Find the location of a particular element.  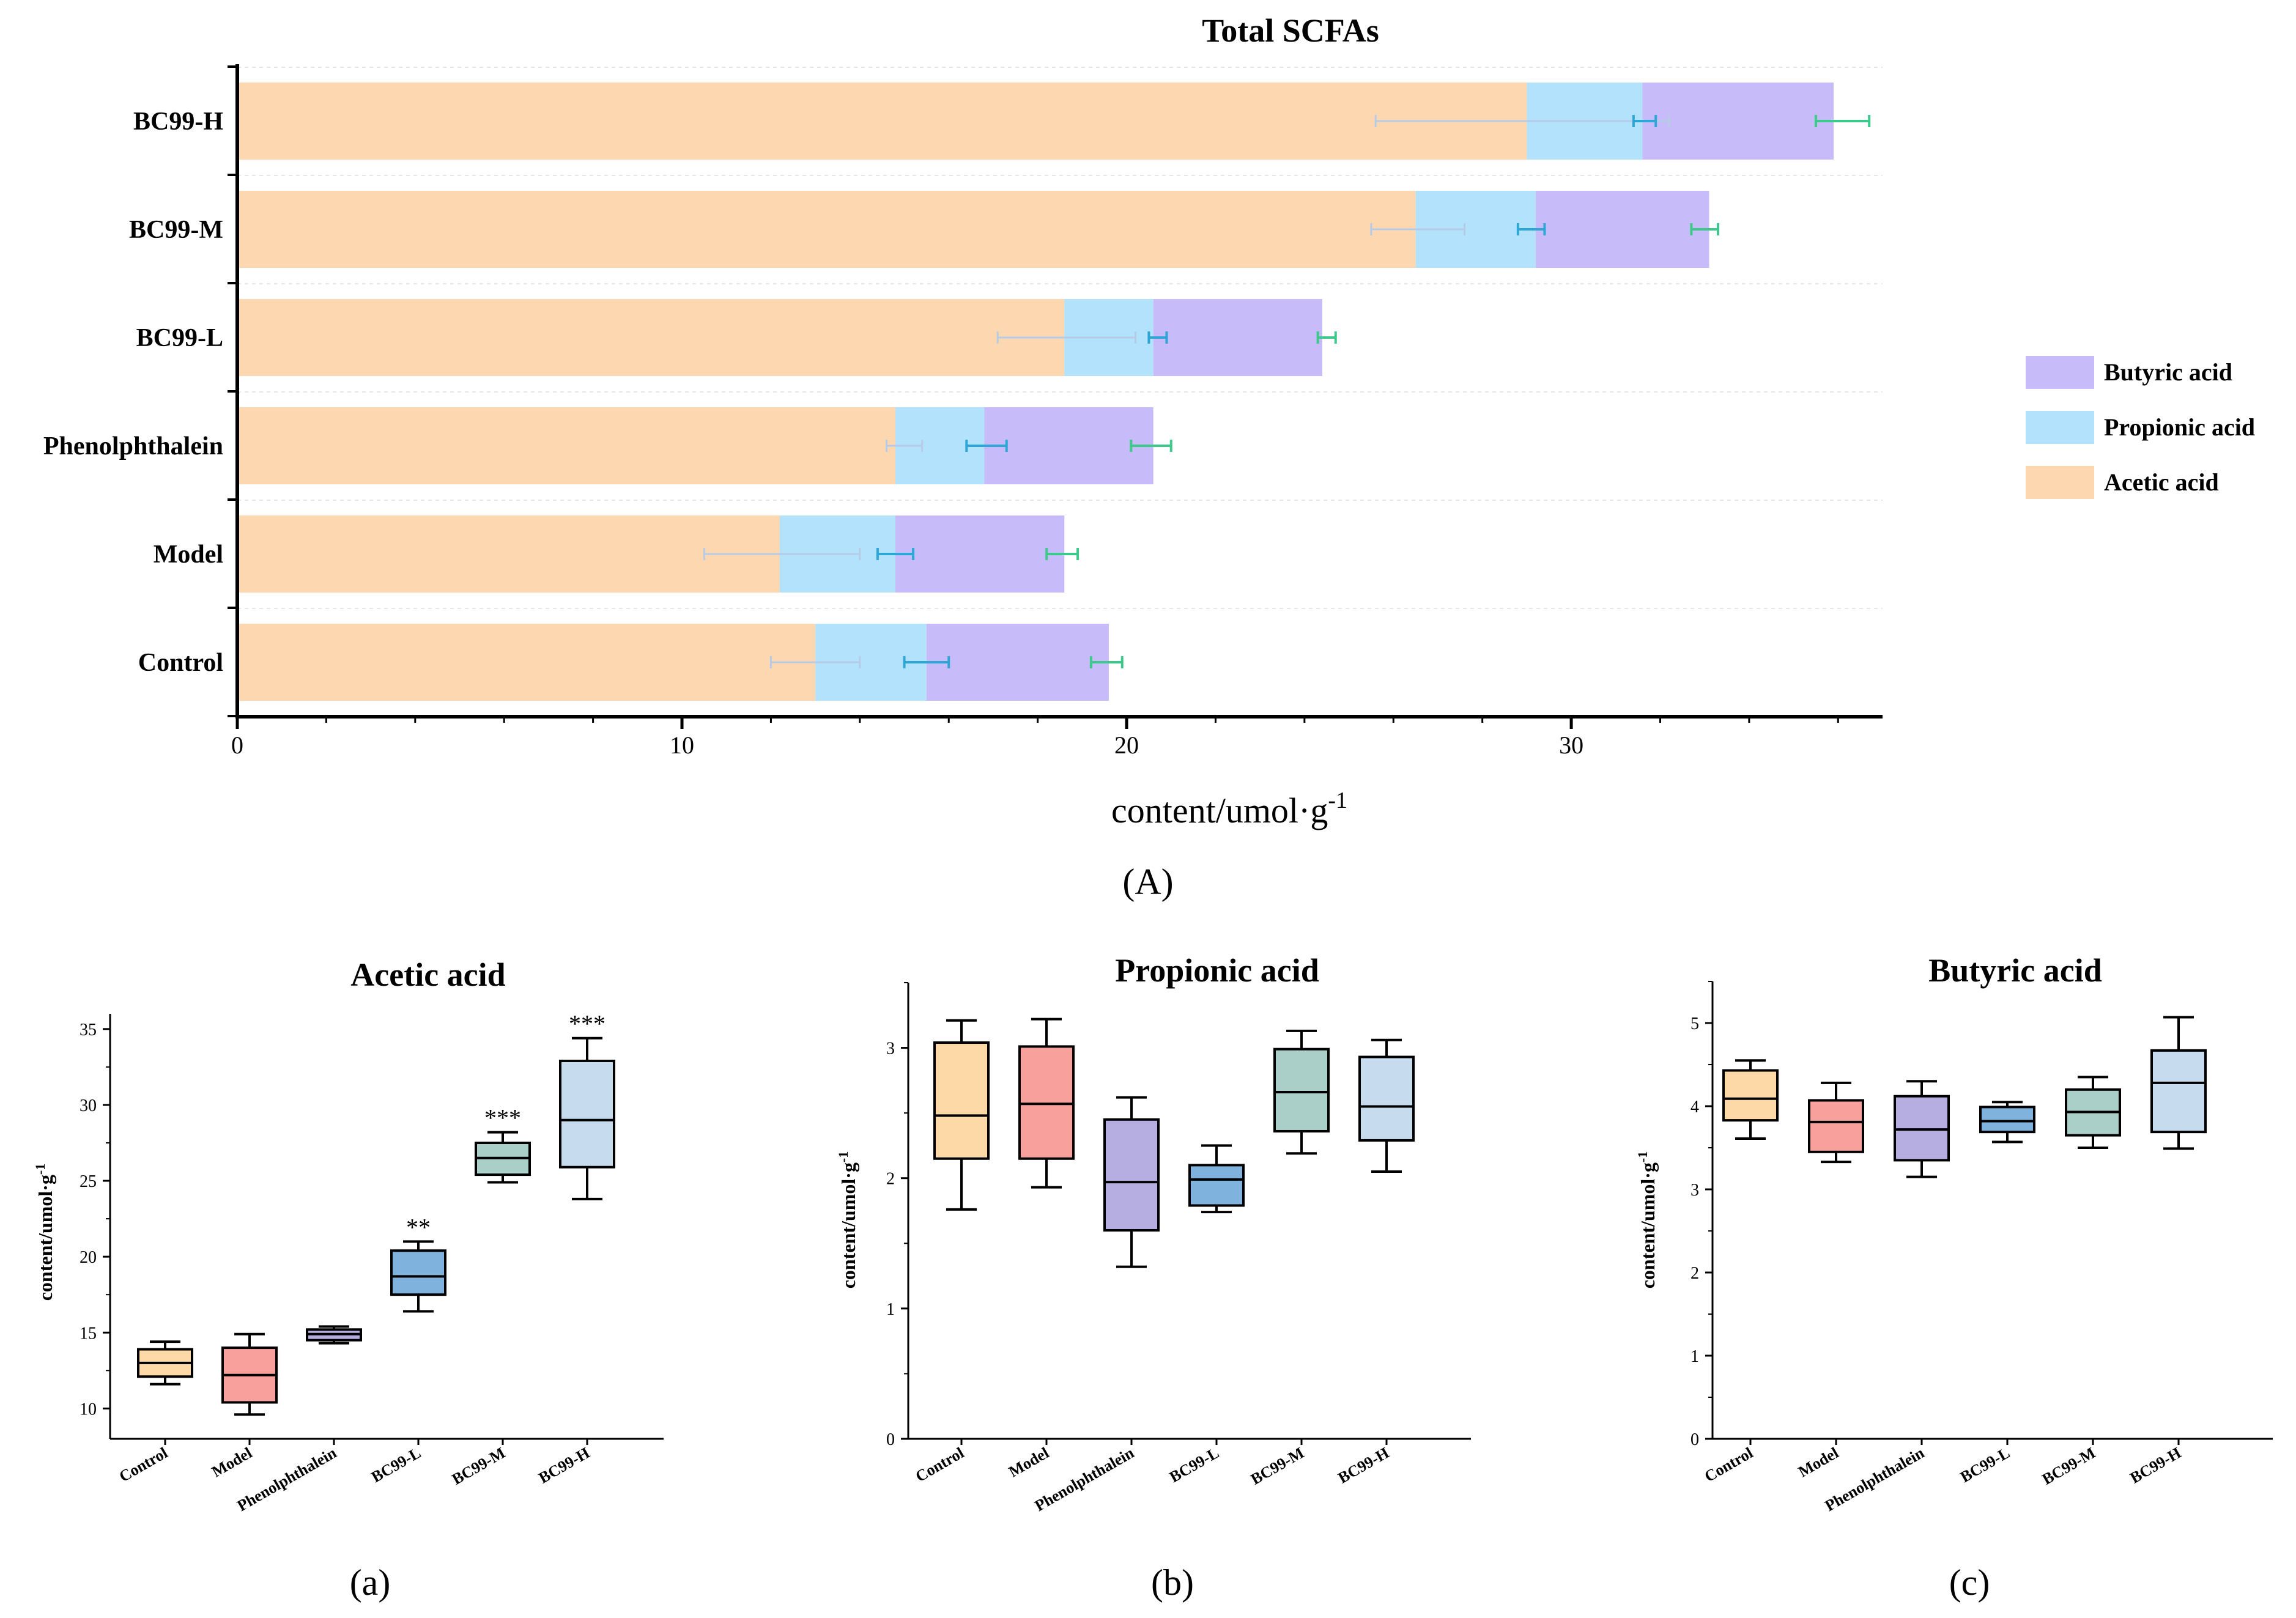

propionic-x-tick-label-control: Control is located at coordinates (940, 1464).